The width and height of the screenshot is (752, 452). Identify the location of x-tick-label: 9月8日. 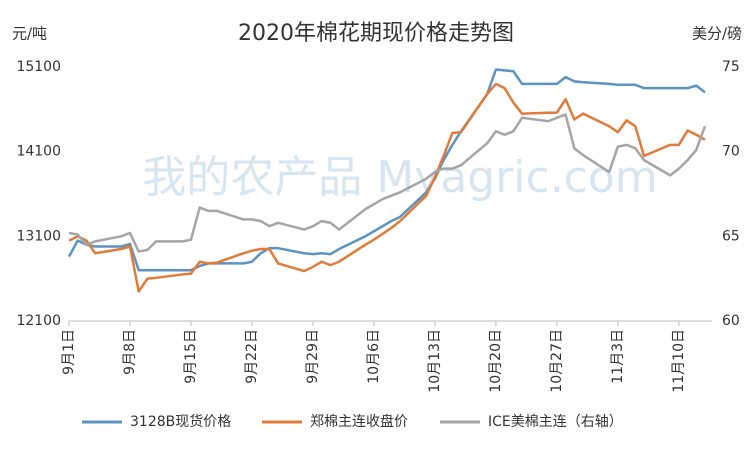
(130, 352).